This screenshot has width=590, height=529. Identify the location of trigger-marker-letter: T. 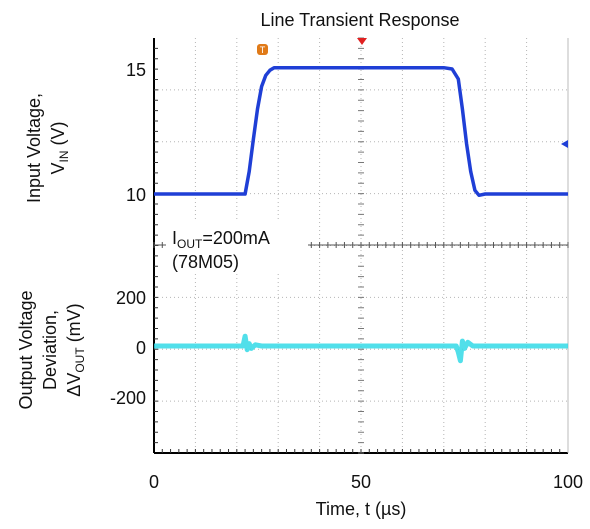
(263, 50).